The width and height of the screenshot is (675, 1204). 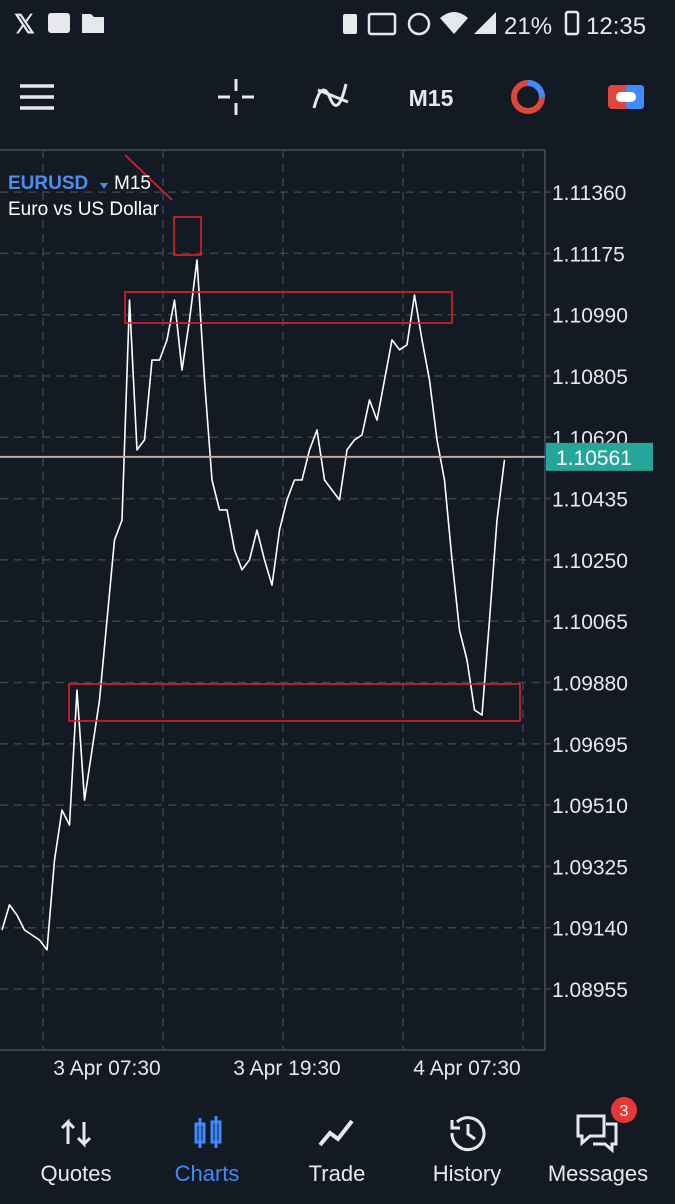 What do you see at coordinates (431, 98) in the screenshot?
I see `timeframe-button: M15` at bounding box center [431, 98].